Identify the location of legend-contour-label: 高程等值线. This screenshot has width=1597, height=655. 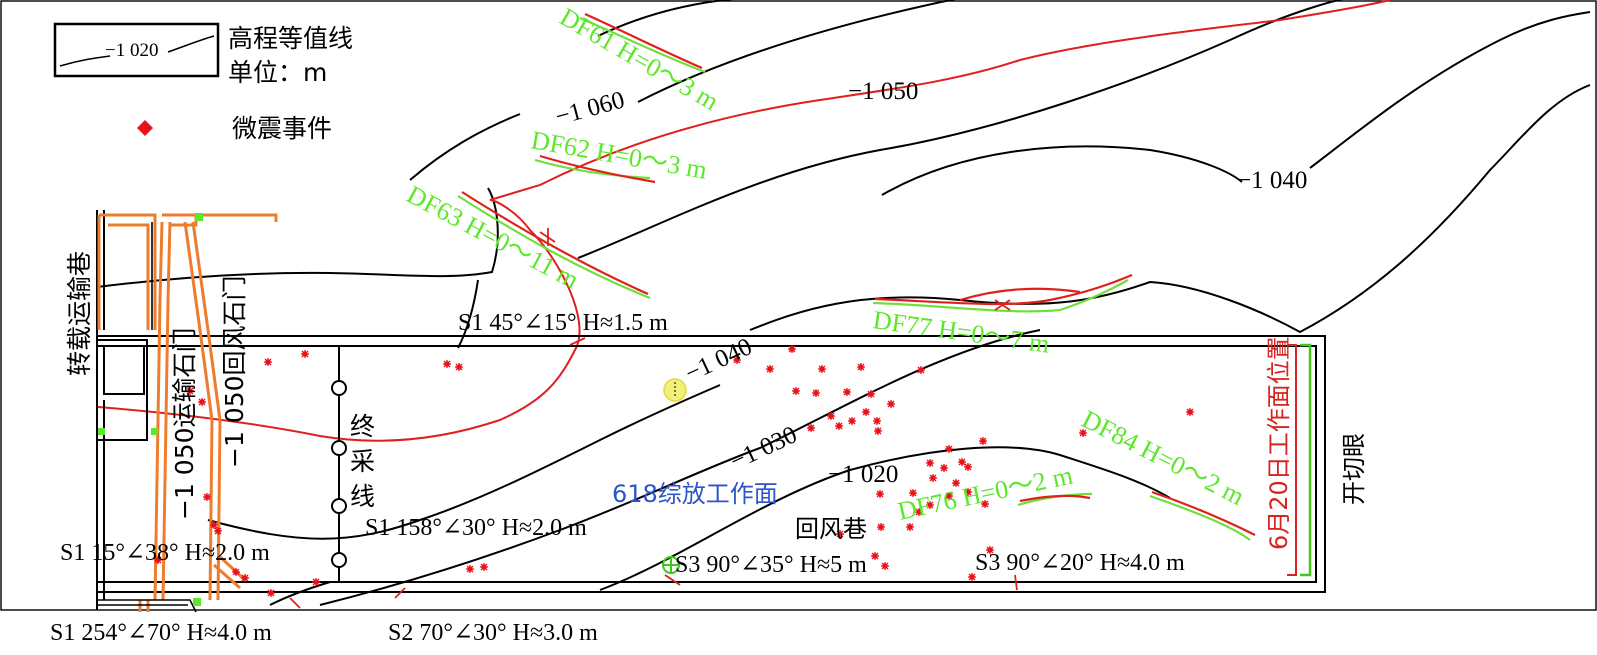
(290, 38).